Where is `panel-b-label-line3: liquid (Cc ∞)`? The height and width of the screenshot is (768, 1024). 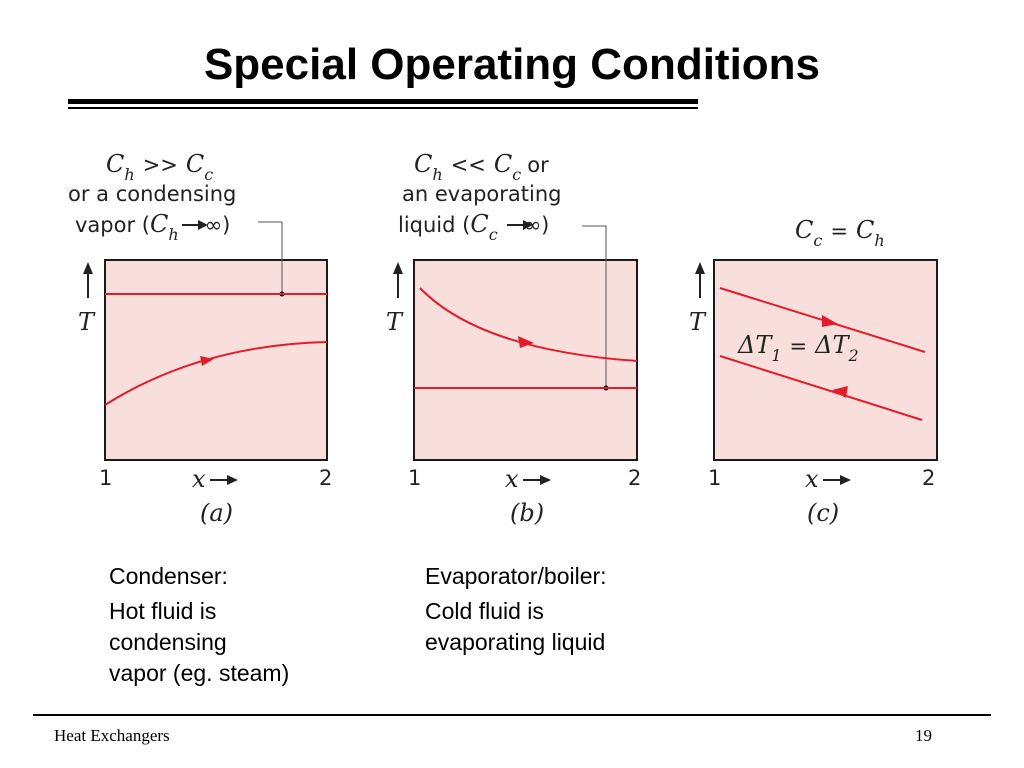 panel-b-label-line3: liquid (Cc ∞) is located at coordinates (473, 227).